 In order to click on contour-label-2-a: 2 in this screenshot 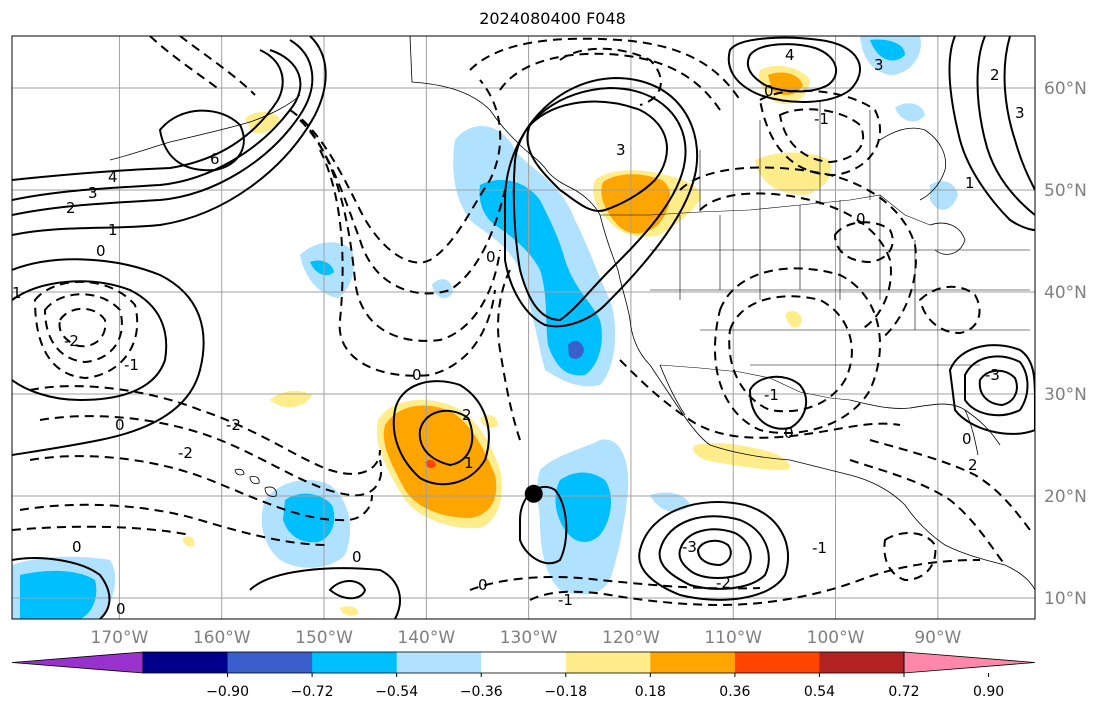, I will do `click(71, 208)`.